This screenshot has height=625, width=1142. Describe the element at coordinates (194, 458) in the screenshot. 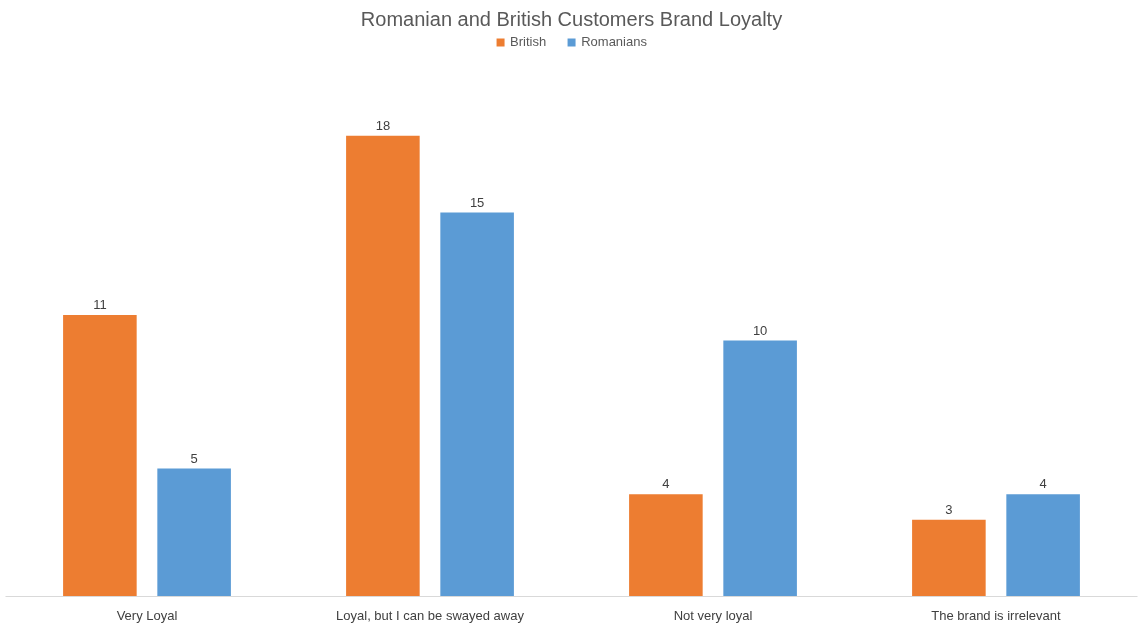

I see `data-label: 5` at that location.